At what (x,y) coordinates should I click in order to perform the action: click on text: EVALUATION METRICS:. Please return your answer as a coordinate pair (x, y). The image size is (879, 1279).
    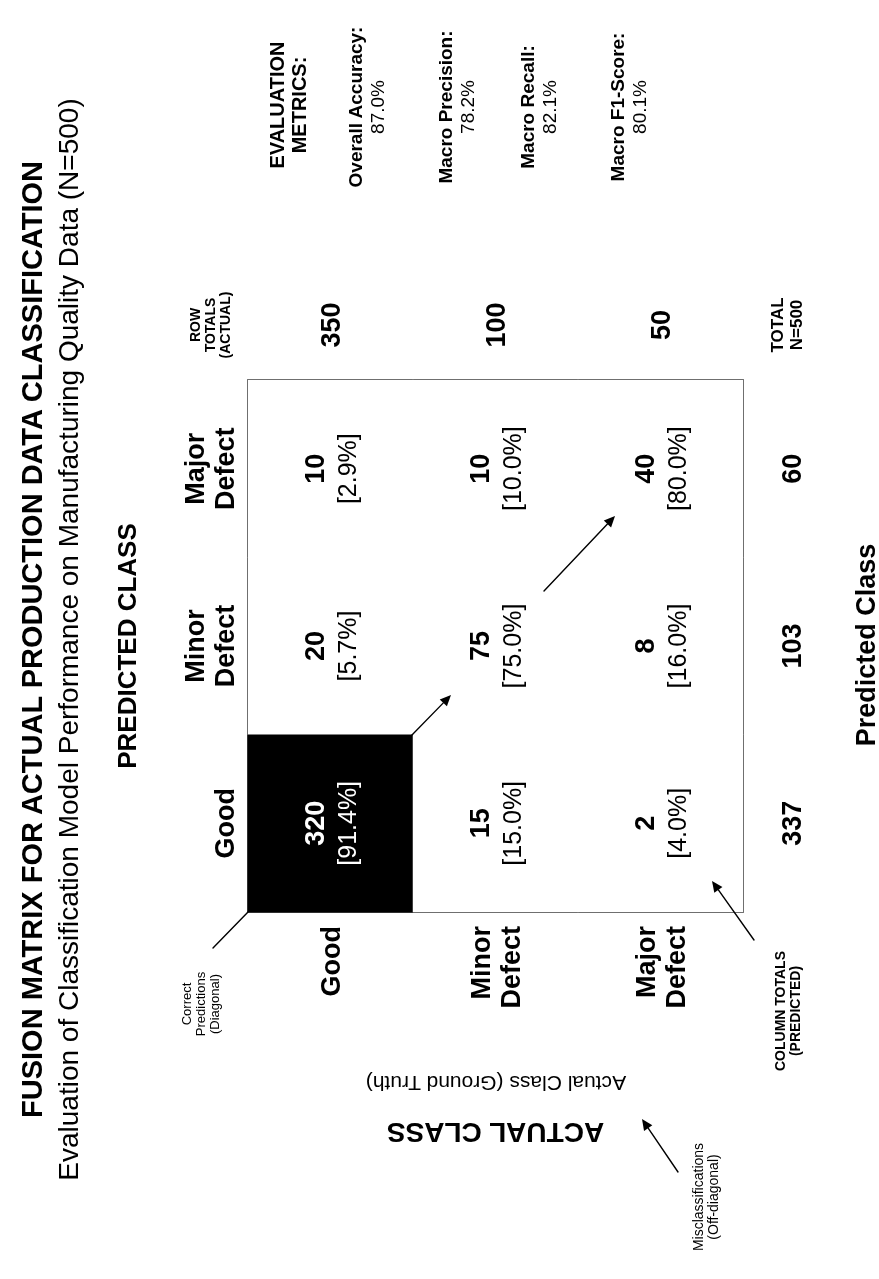
    Looking at the image, I should click on (288, 105).